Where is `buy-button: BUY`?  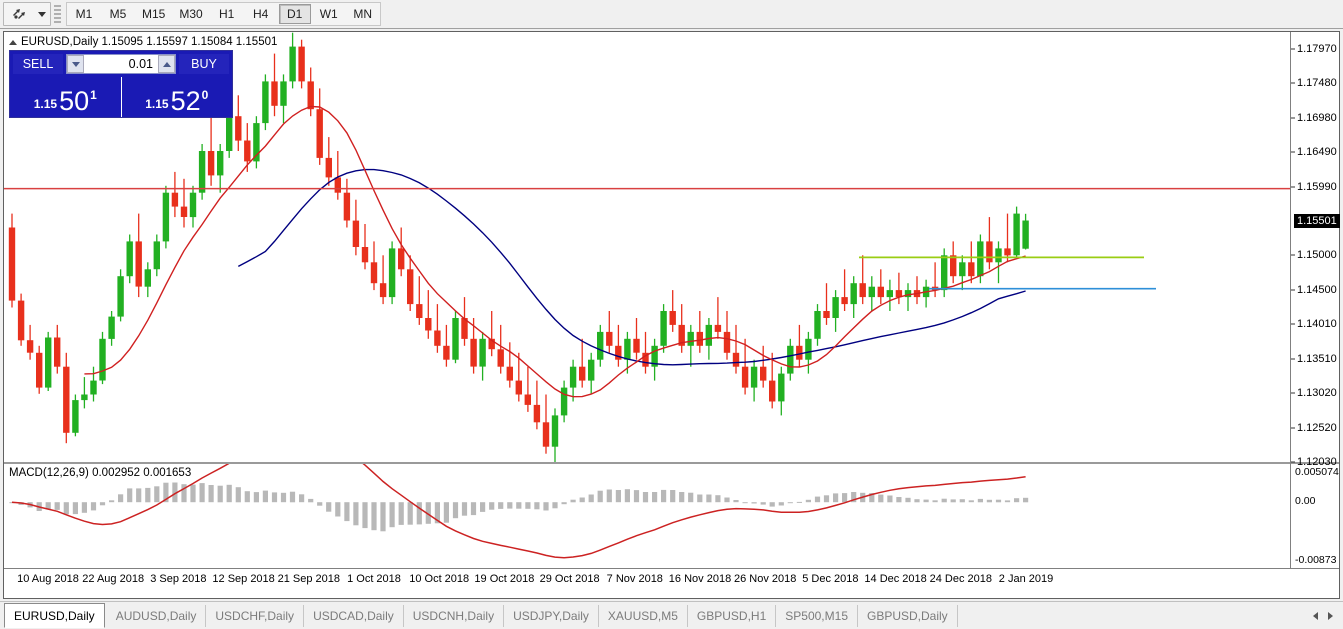 buy-button: BUY is located at coordinates (204, 64).